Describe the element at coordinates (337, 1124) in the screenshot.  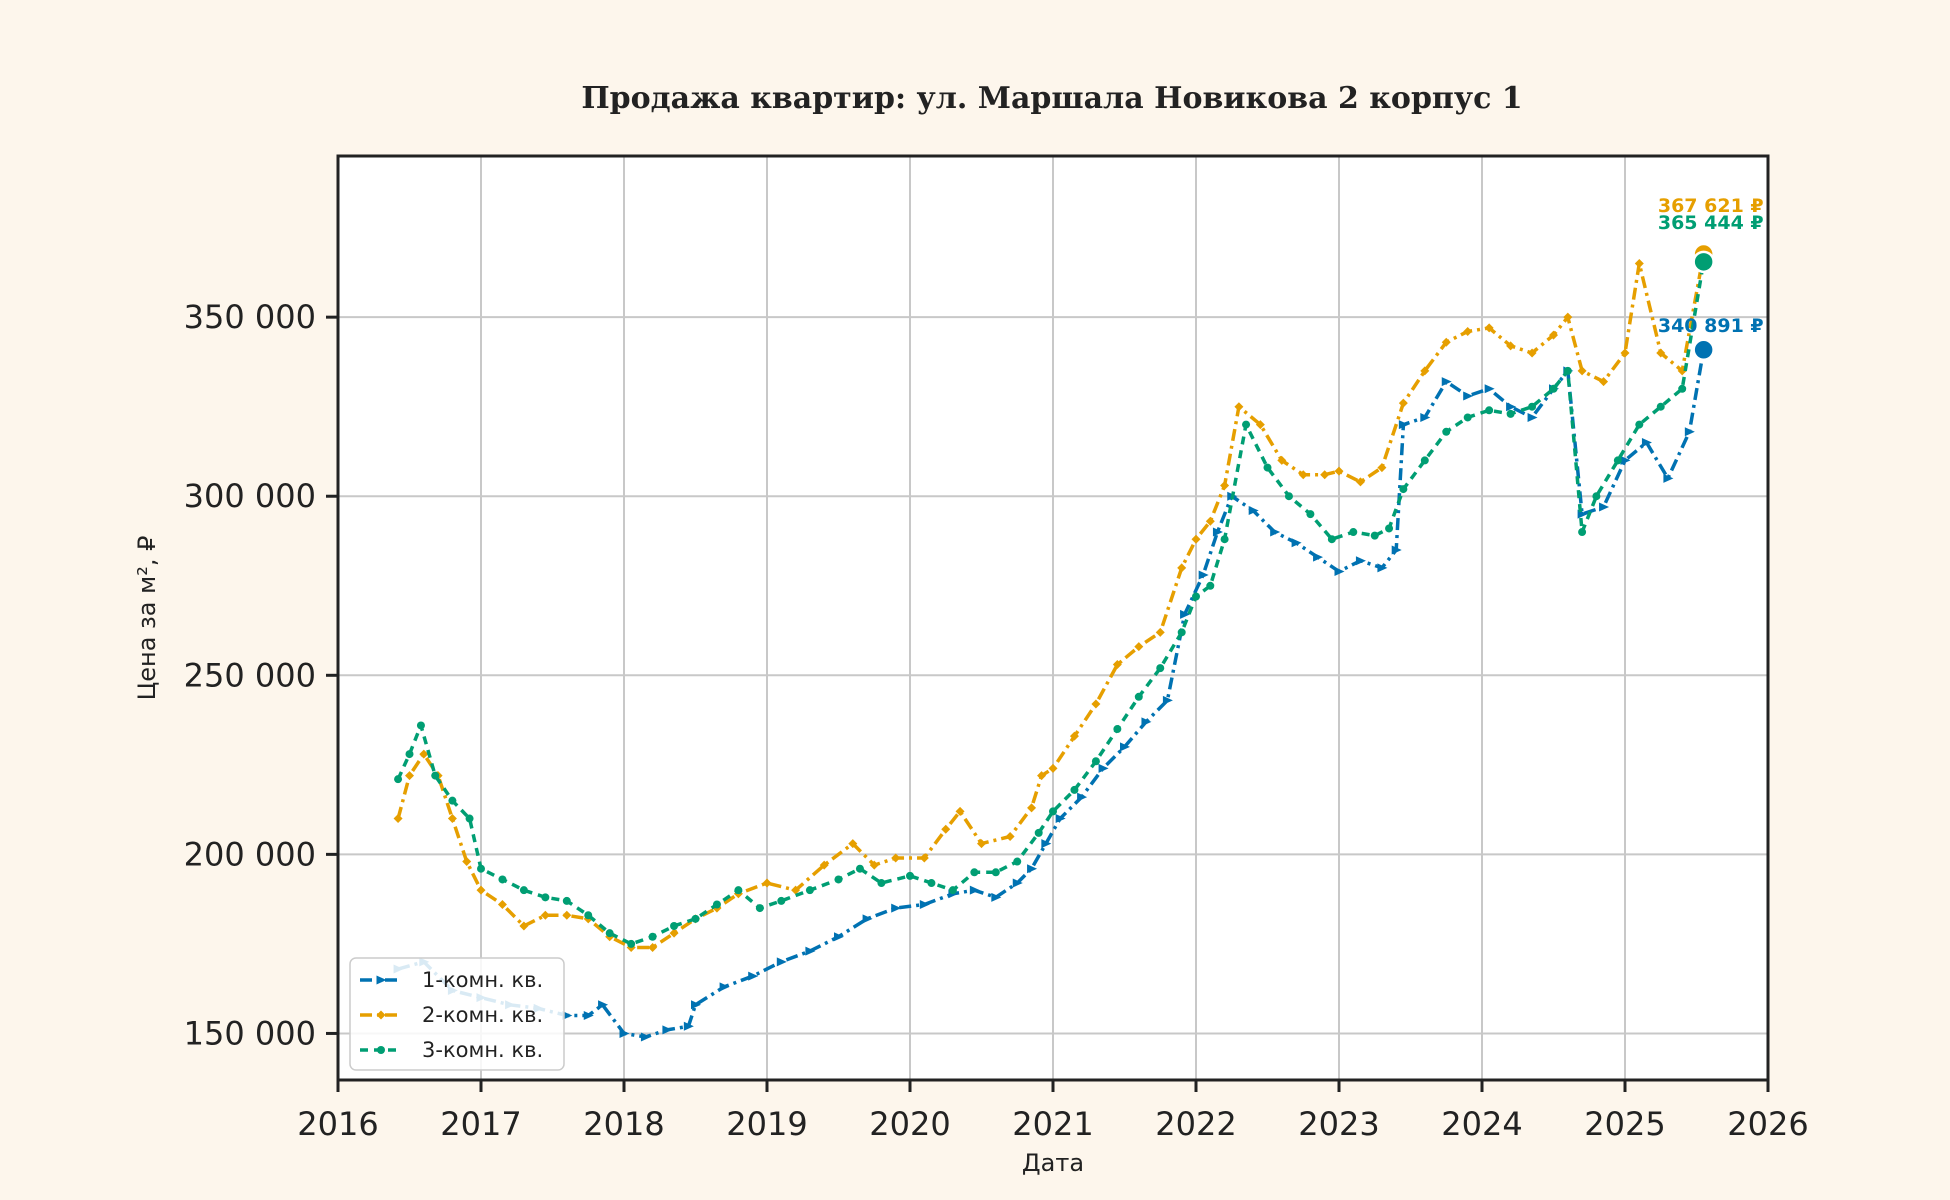
I see `x-tick-label: 2016` at that location.